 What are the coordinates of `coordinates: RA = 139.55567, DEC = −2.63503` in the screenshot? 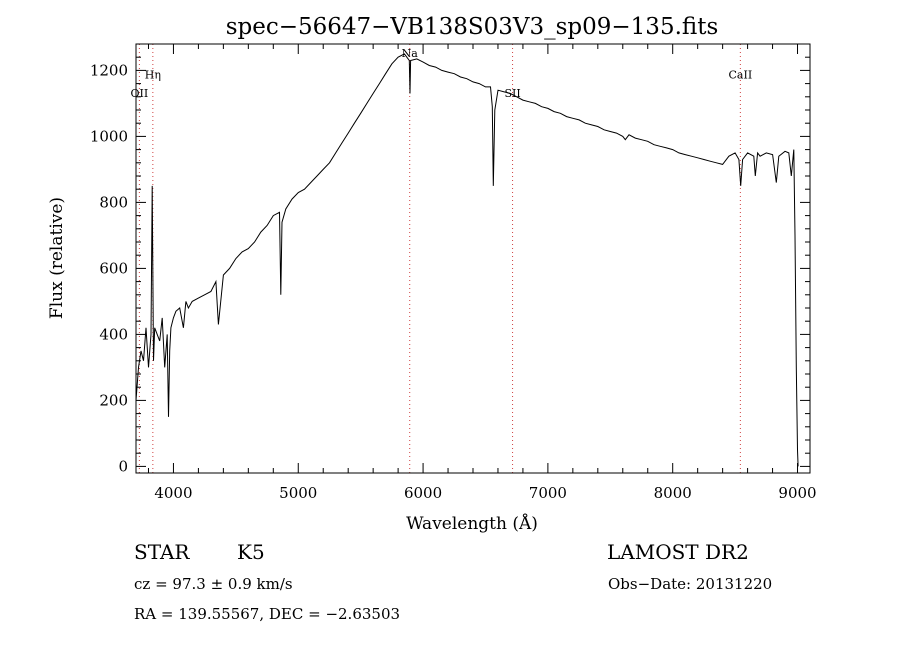 It's located at (267, 614).